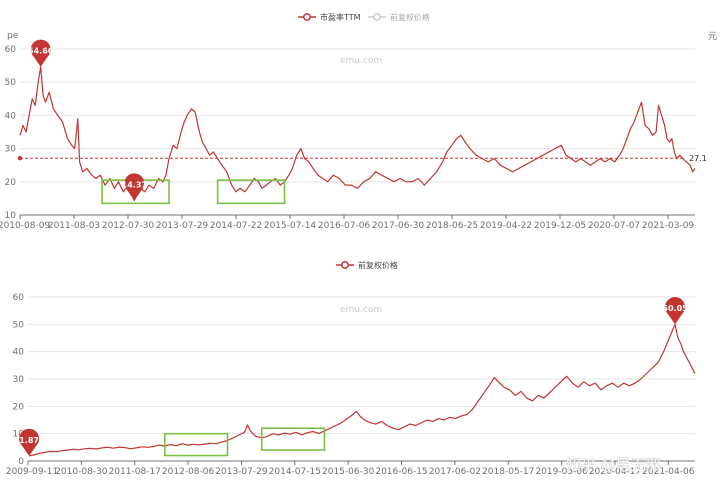  I want to click on x-tick-label: 2020-04-17, so click(615, 472).